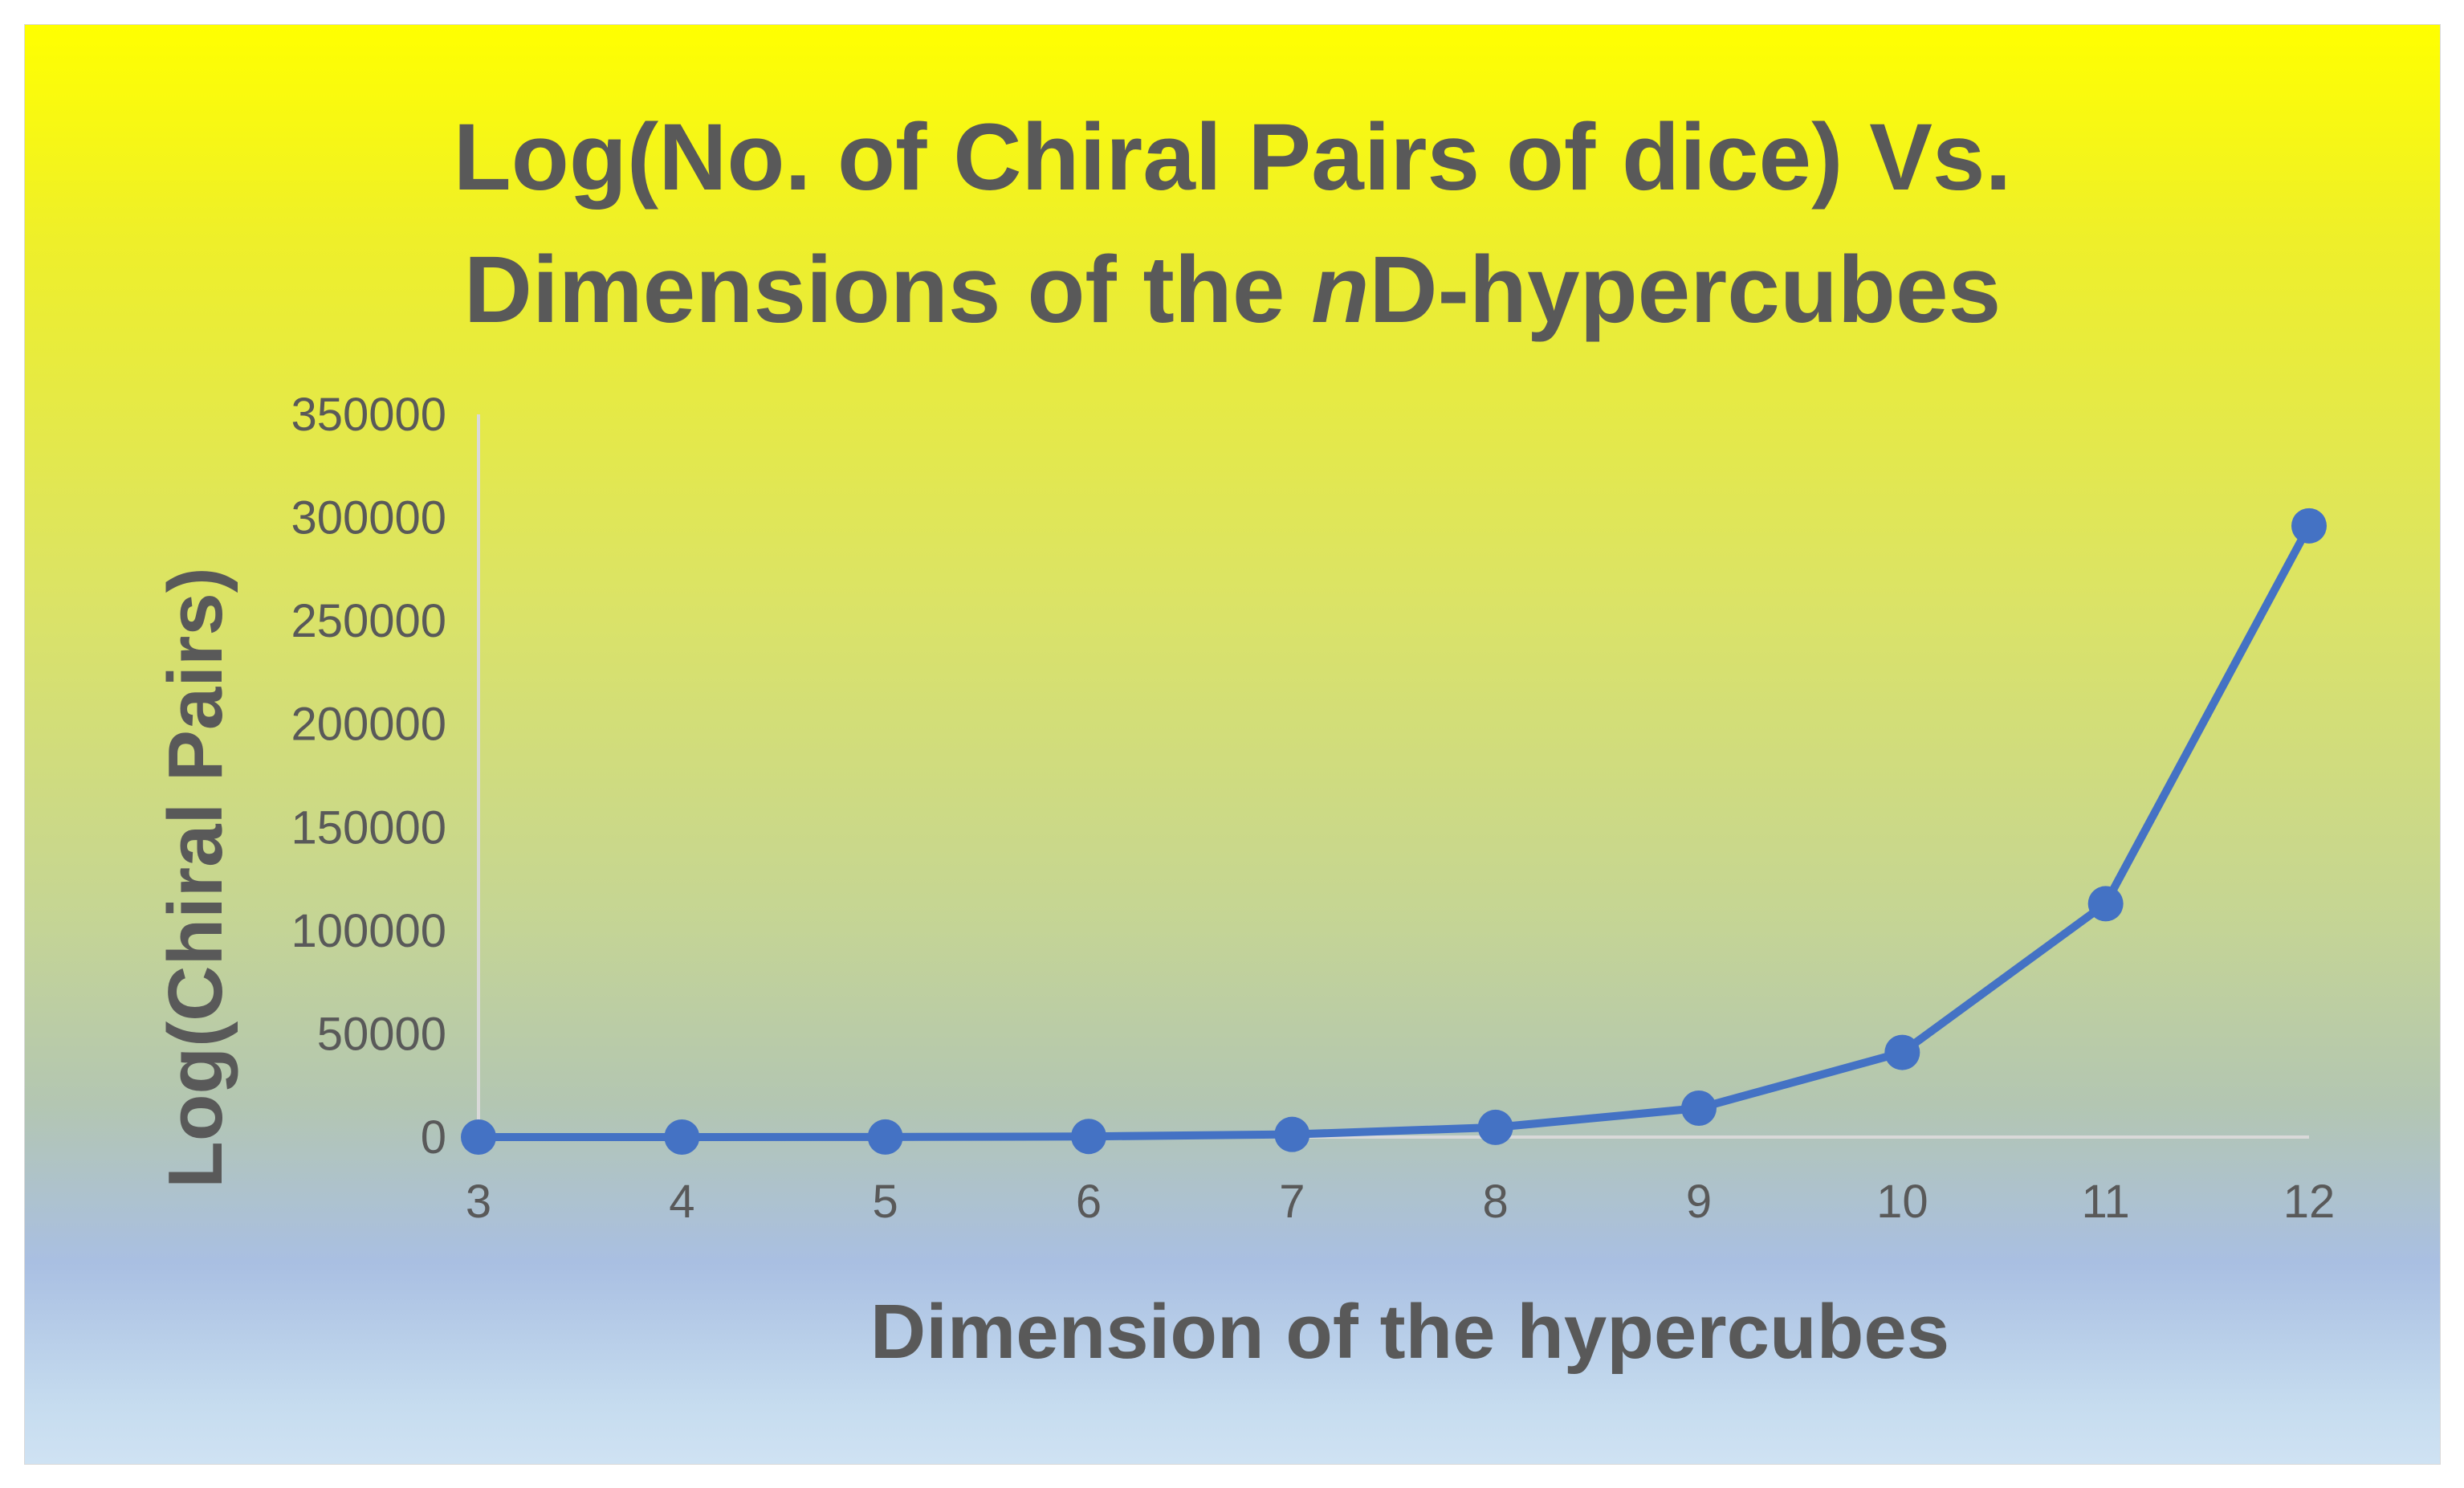 This screenshot has width=2464, height=1488. Describe the element at coordinates (1292, 1202) in the screenshot. I see `x-tick-label: 7` at that location.